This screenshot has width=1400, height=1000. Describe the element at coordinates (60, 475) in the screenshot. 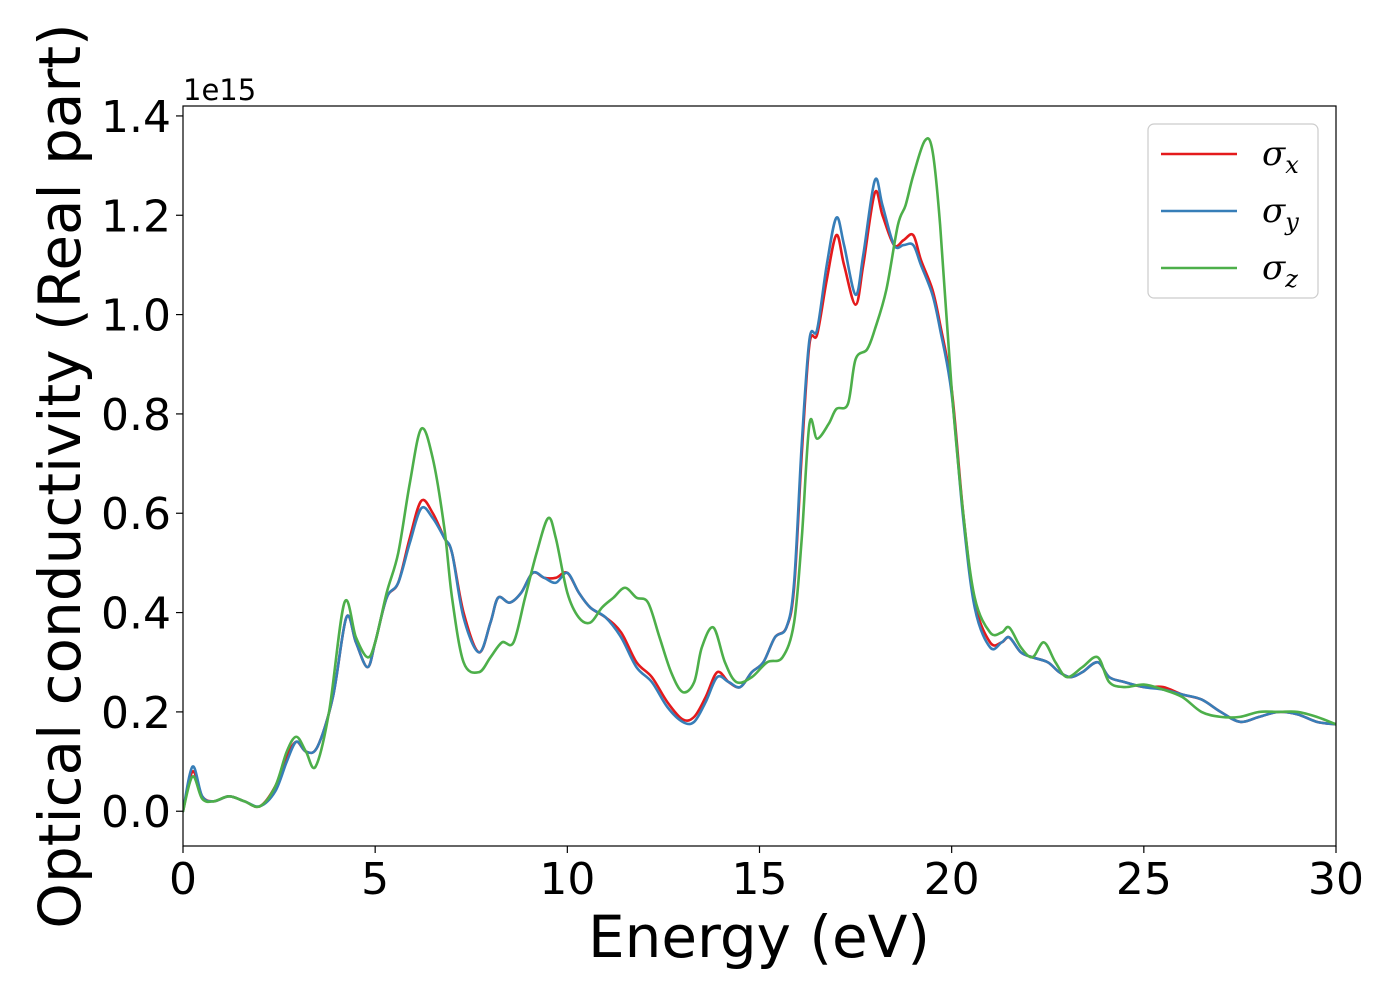

I see `y-axis-title: Optical conductivity (Real part)` at that location.